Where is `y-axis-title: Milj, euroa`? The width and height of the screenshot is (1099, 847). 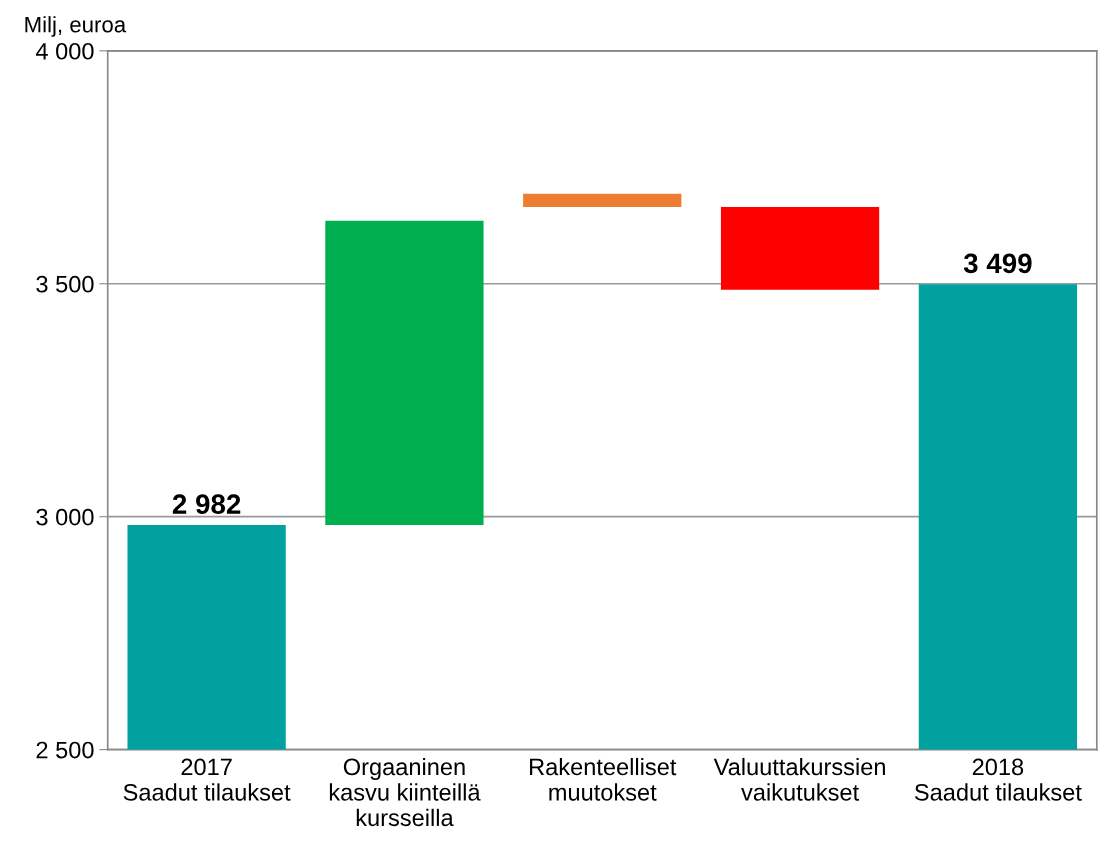 y-axis-title: Milj, euroa is located at coordinates (76, 26).